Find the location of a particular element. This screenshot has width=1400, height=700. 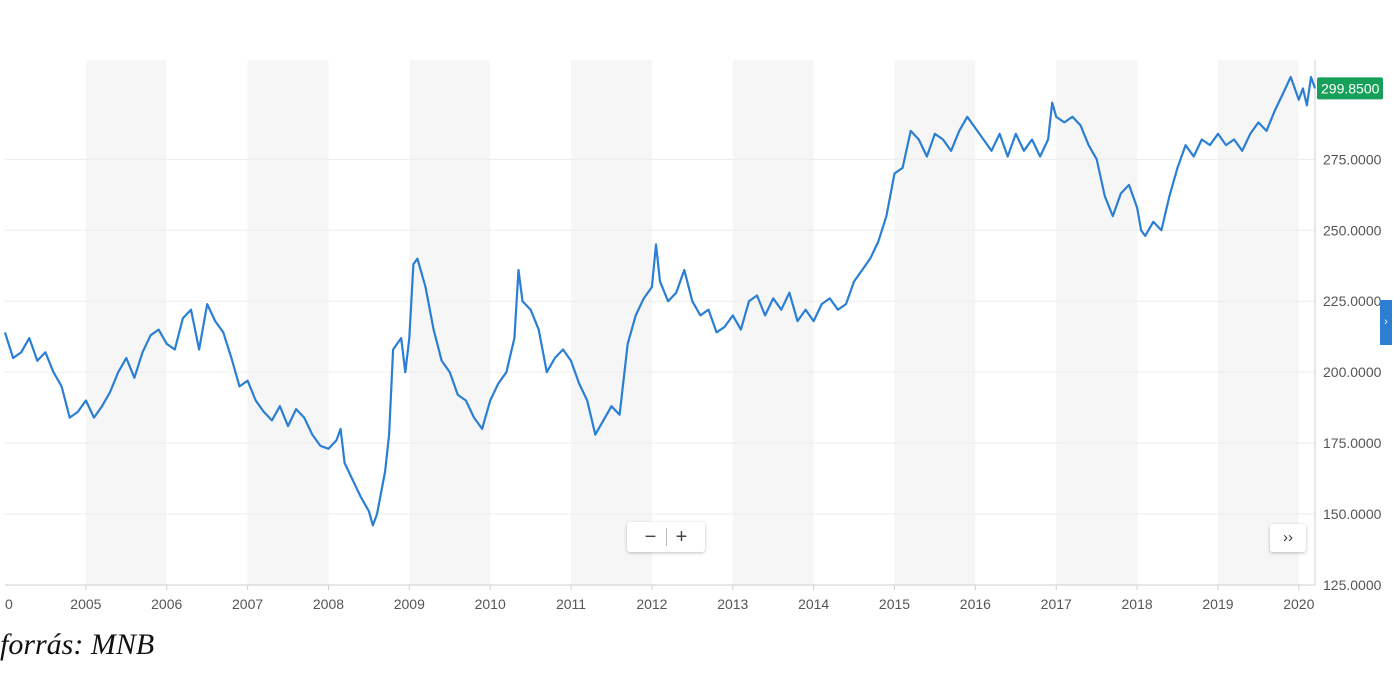

x-tick-label: 2018 is located at coordinates (1137, 604).